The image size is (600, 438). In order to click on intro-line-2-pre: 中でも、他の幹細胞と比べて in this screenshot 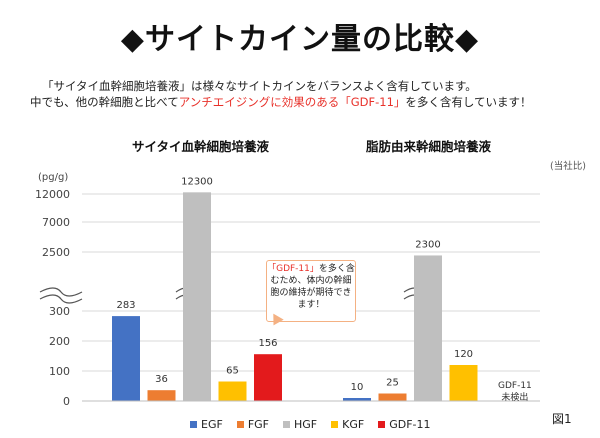, I will do `click(104, 102)`.